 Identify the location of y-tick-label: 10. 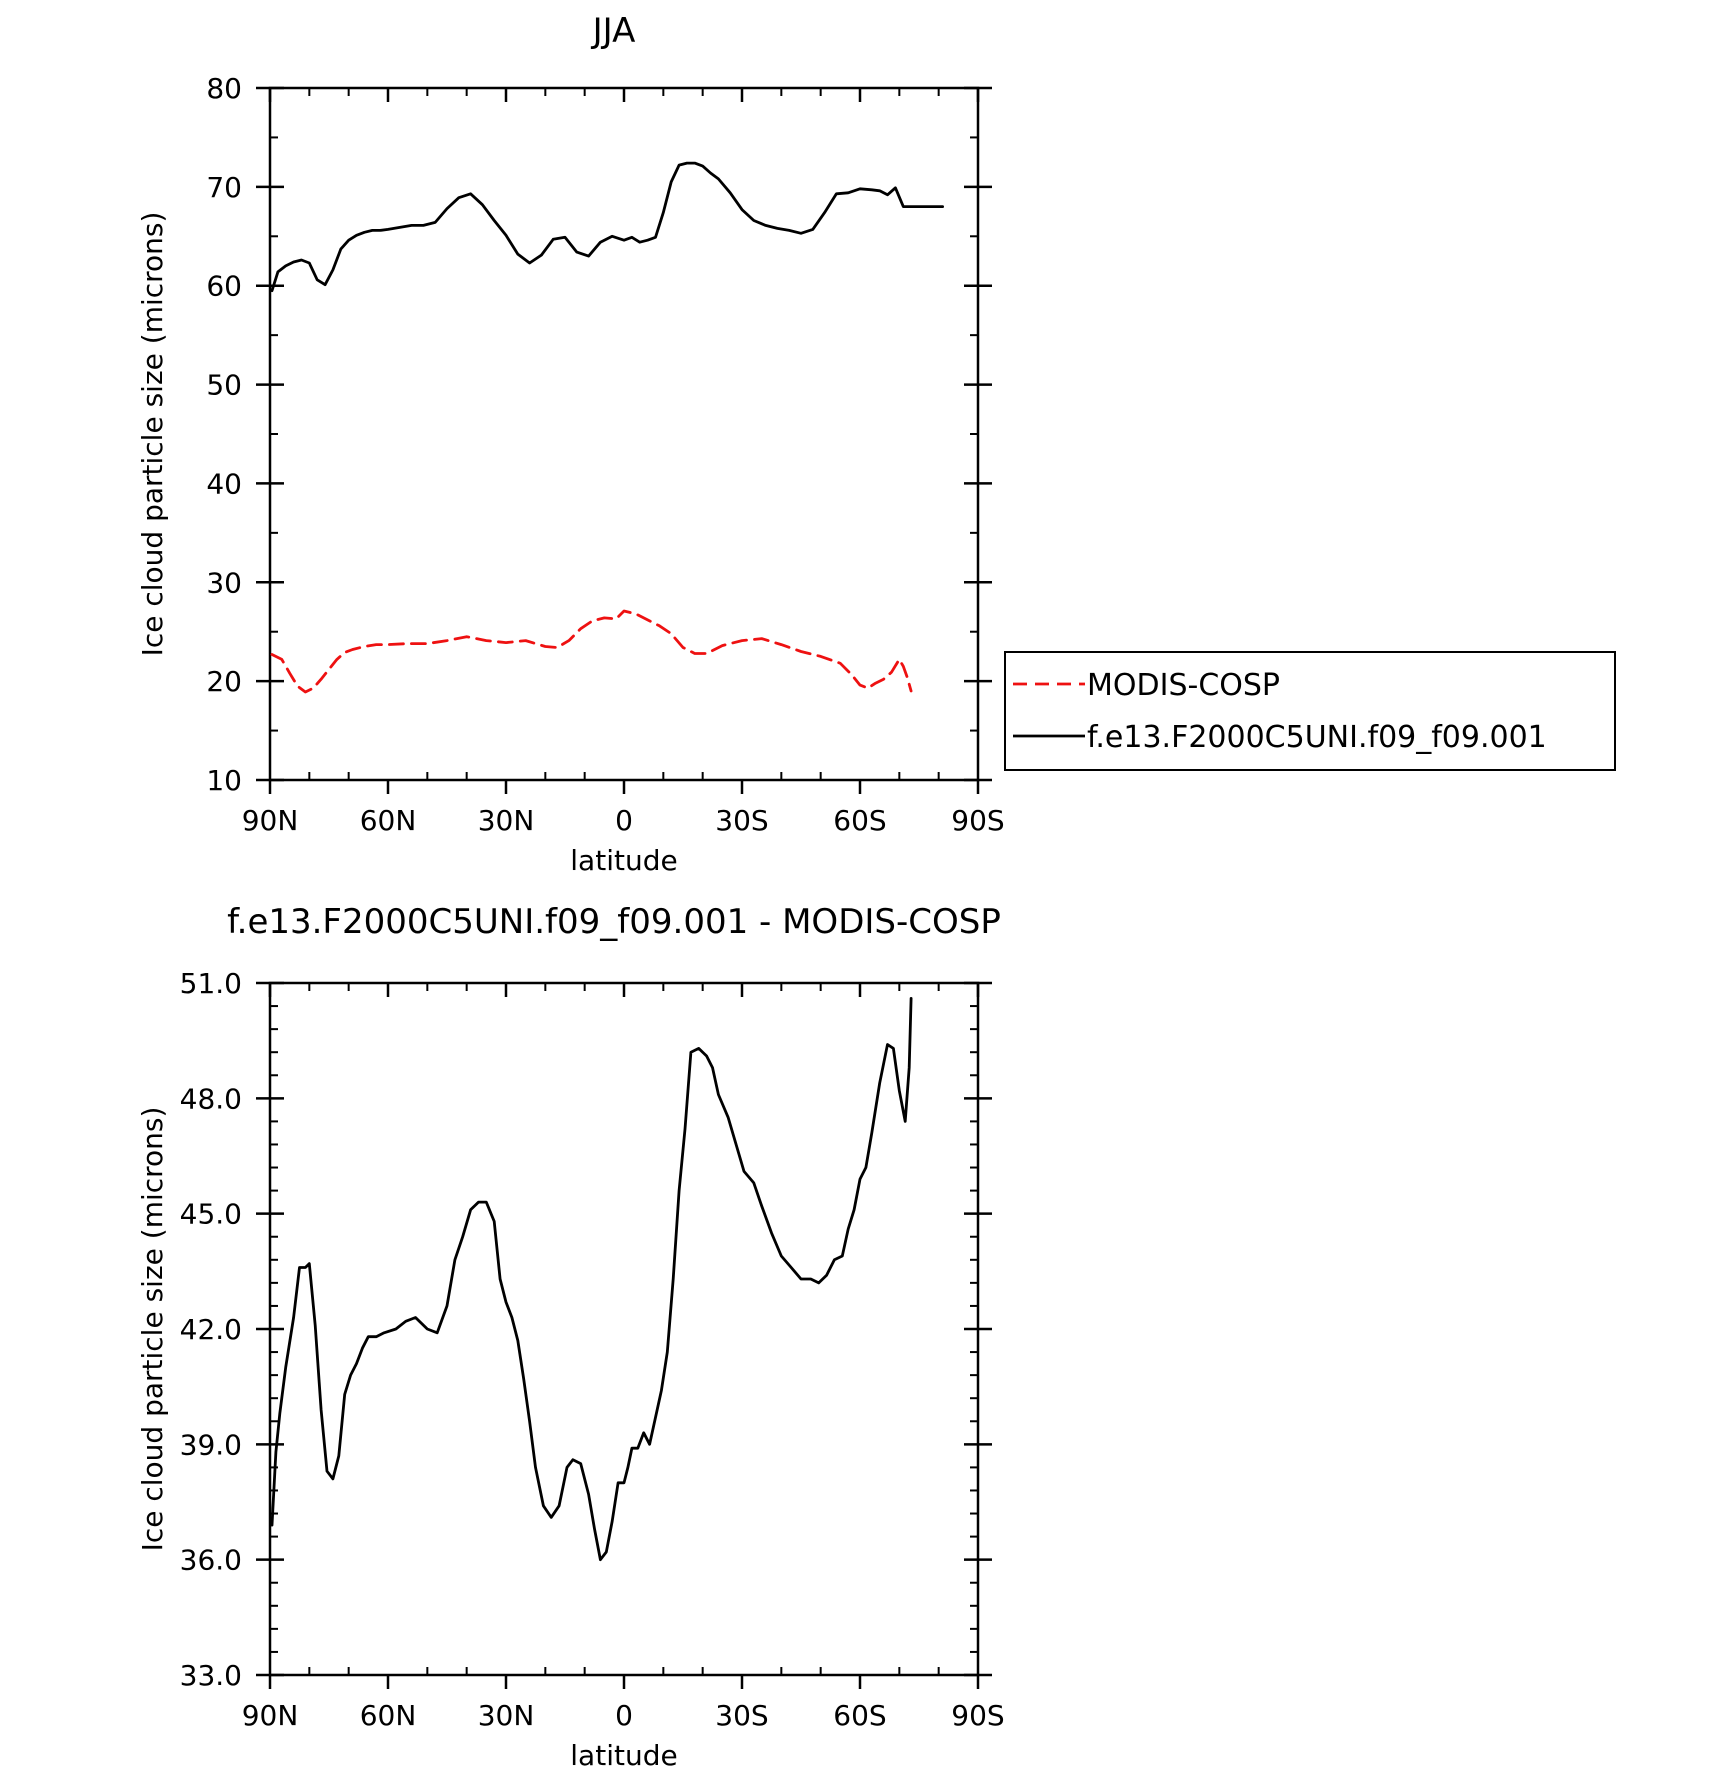
(224, 780).